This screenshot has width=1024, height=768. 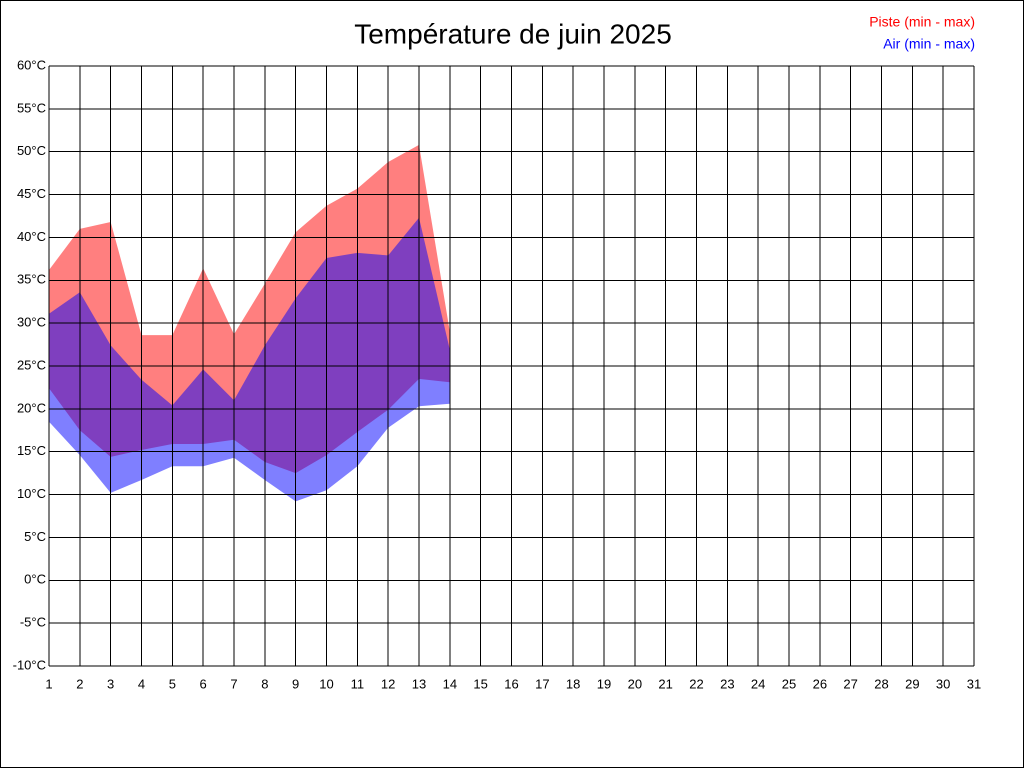 What do you see at coordinates (33, 622) in the screenshot?
I see `y-tick-label: -5°C` at bounding box center [33, 622].